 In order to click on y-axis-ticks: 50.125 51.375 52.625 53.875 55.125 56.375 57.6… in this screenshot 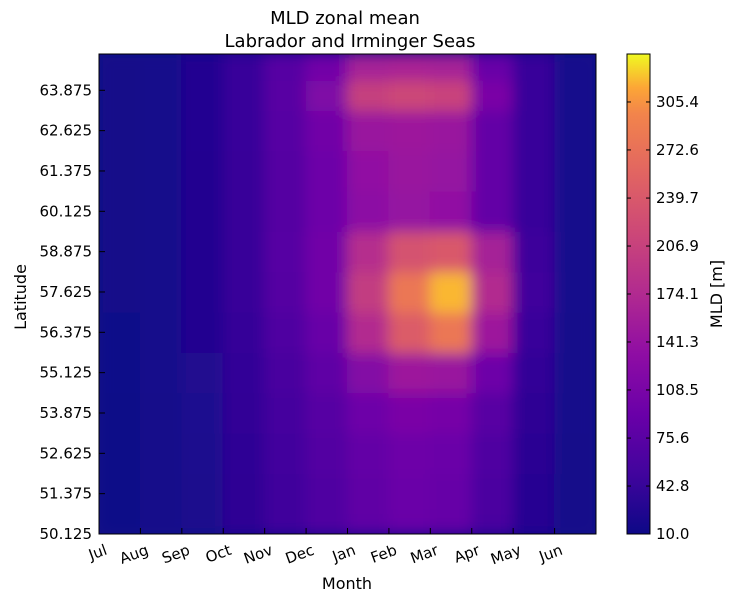, I will do `click(72, 312)`.